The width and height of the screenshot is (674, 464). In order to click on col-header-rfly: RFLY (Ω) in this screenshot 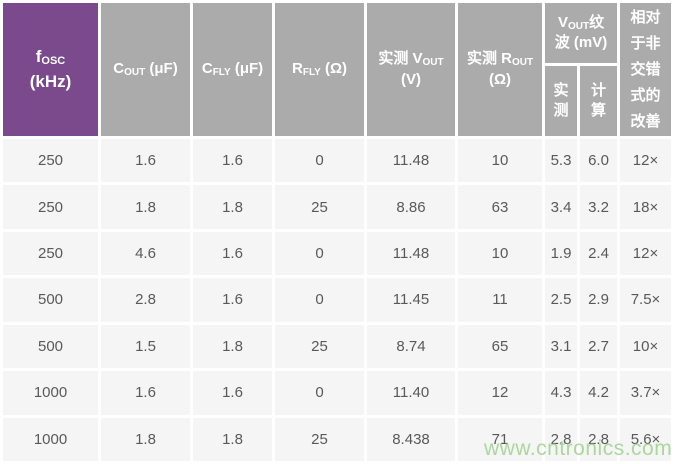, I will do `click(319, 69)`.